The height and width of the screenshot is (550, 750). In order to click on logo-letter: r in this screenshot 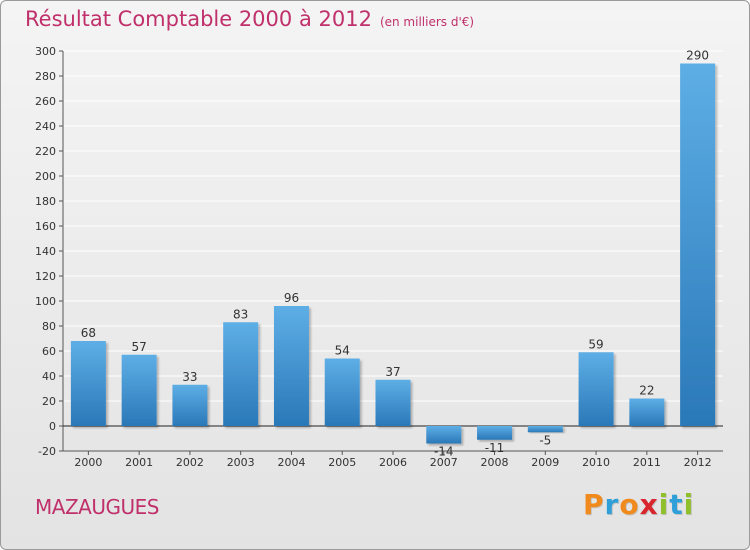, I will do `click(612, 504)`.